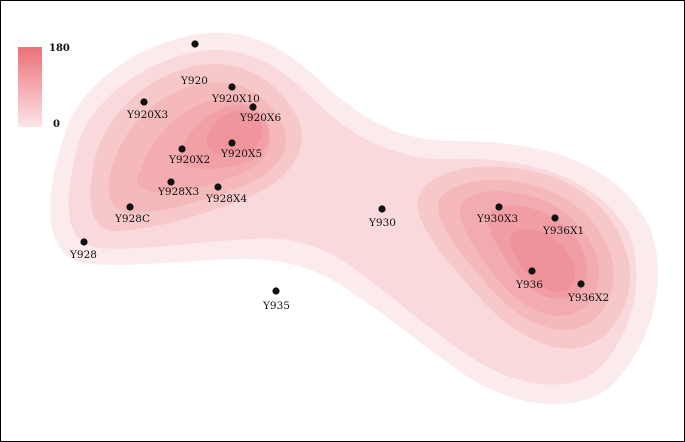 This screenshot has width=685, height=442. I want to click on well-marker-y928x3, so click(171, 182).